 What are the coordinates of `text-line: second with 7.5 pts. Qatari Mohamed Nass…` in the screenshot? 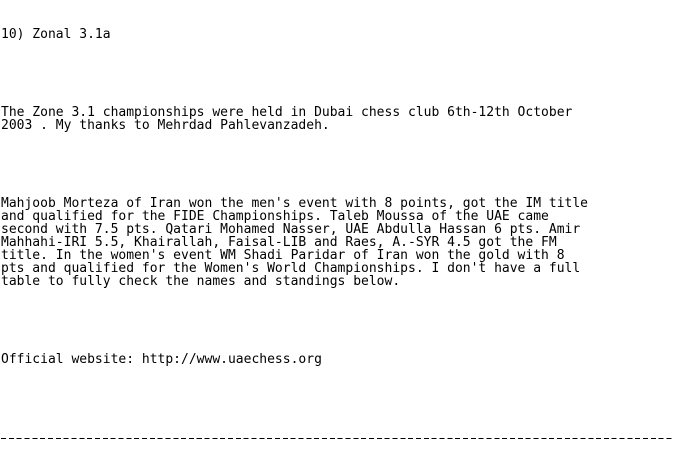 It's located at (291, 229).